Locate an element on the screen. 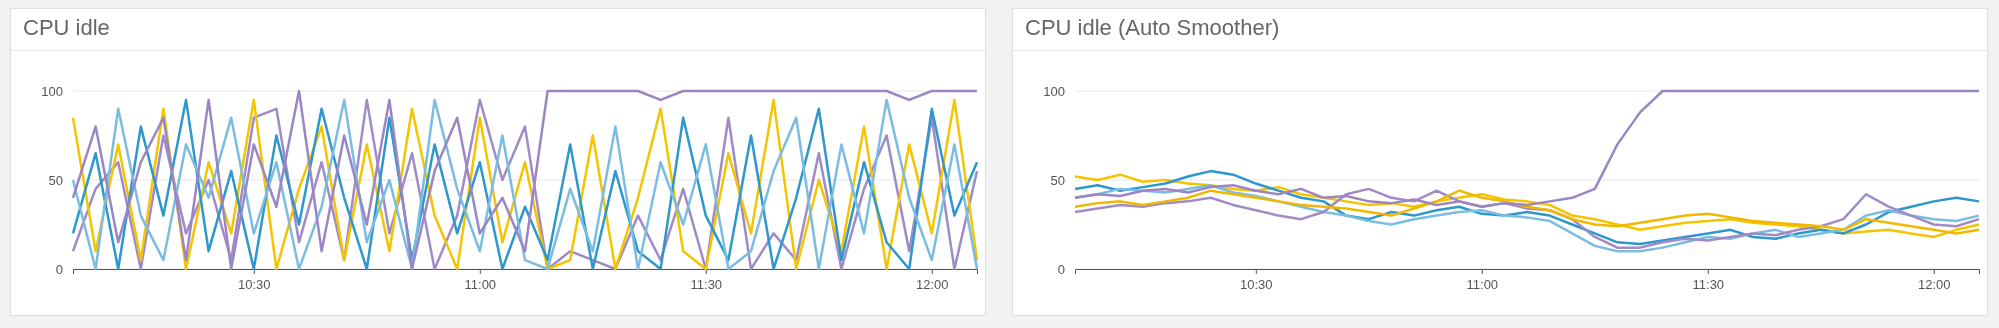  chart-title: CPU idle (Auto Smoother) is located at coordinates (1500, 30).